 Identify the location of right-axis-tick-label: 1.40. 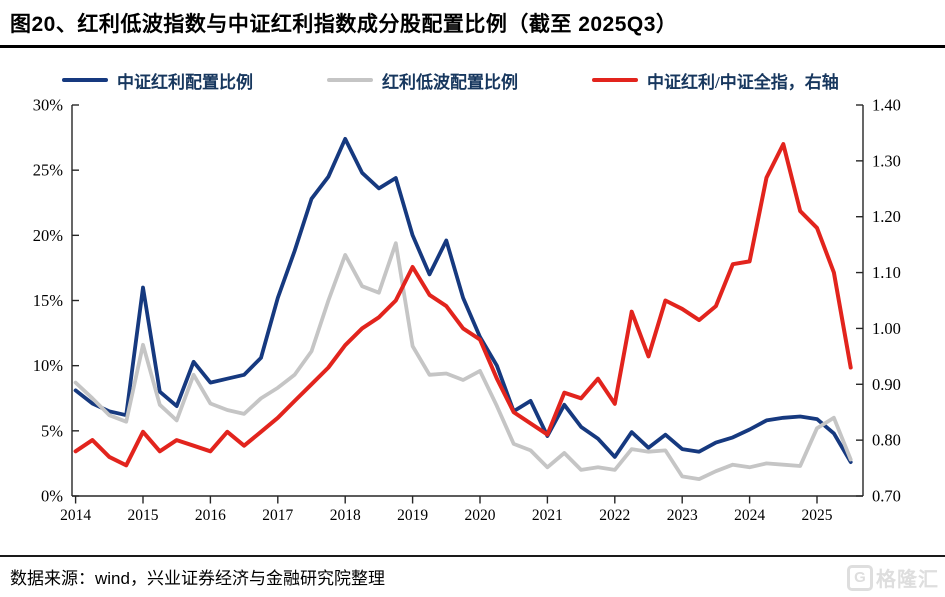
(886, 105).